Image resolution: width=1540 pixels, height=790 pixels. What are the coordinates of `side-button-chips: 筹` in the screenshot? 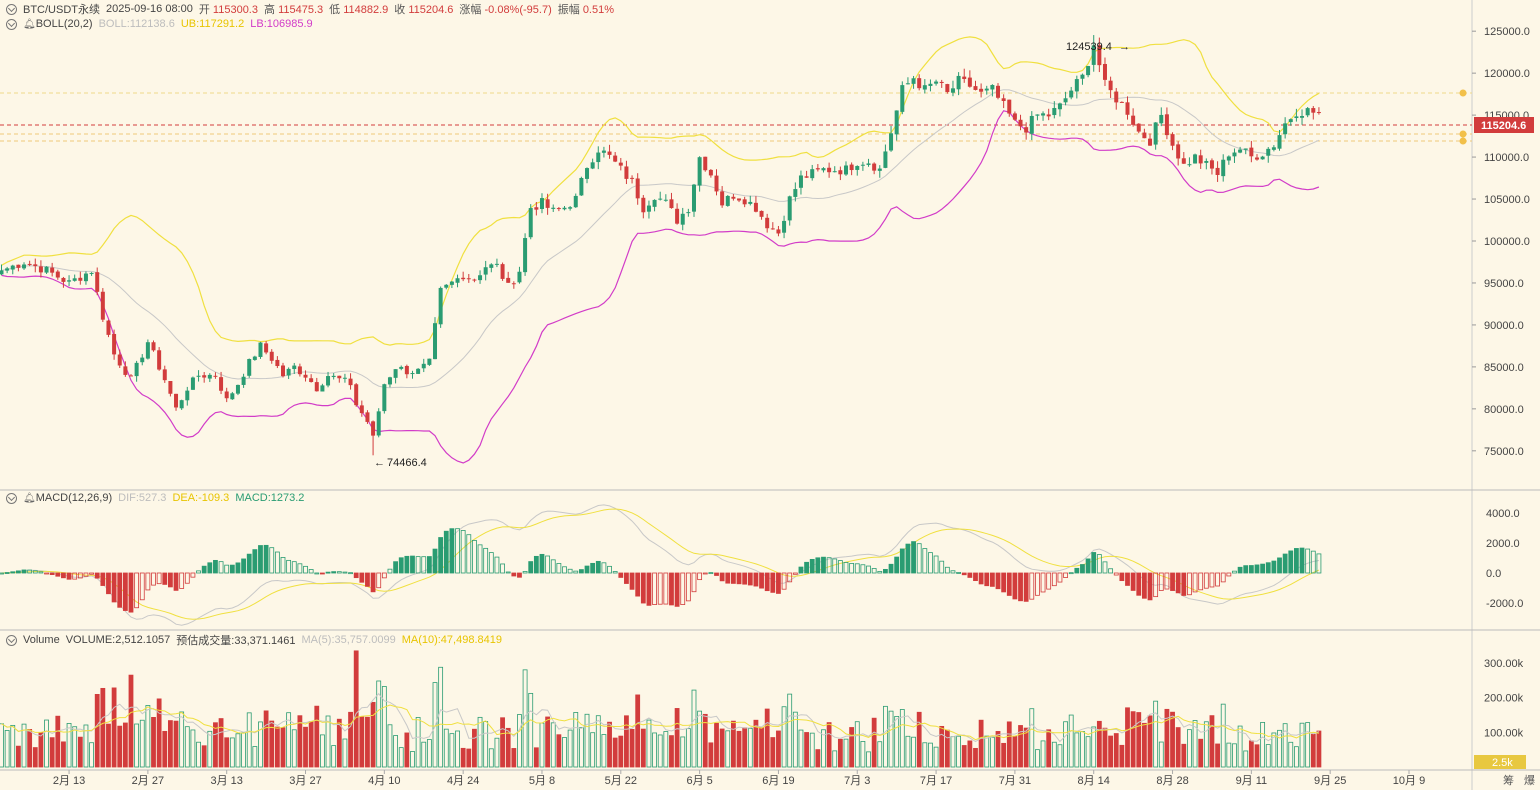 It's located at (1508, 780).